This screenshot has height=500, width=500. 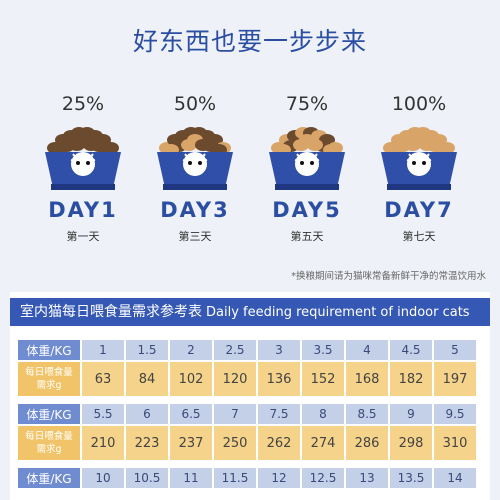 I want to click on weight-cell: 4, so click(x=367, y=350).